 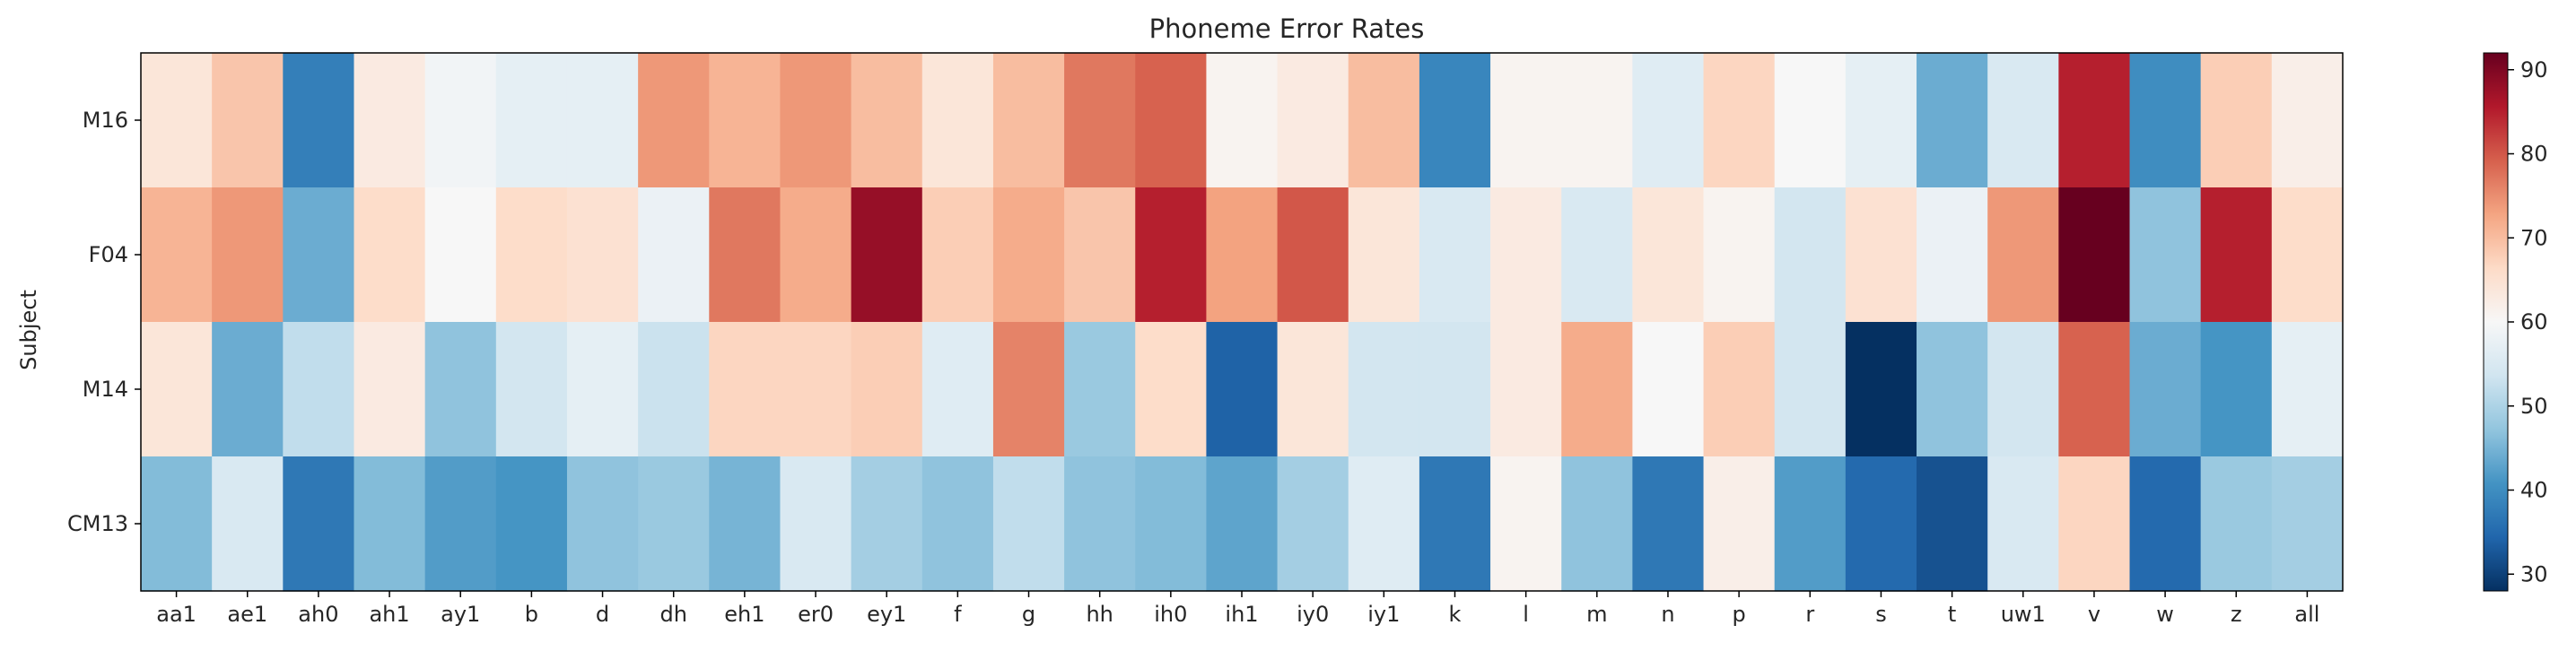 I want to click on x-tick-label: ah1, so click(x=389, y=614).